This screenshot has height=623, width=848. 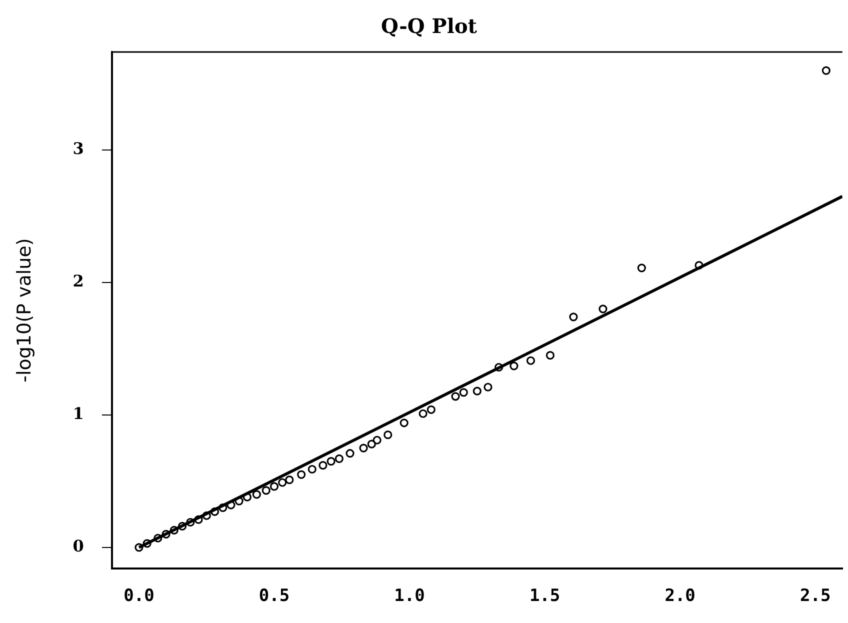 I want to click on y-tick-label: 0, so click(x=78, y=546).